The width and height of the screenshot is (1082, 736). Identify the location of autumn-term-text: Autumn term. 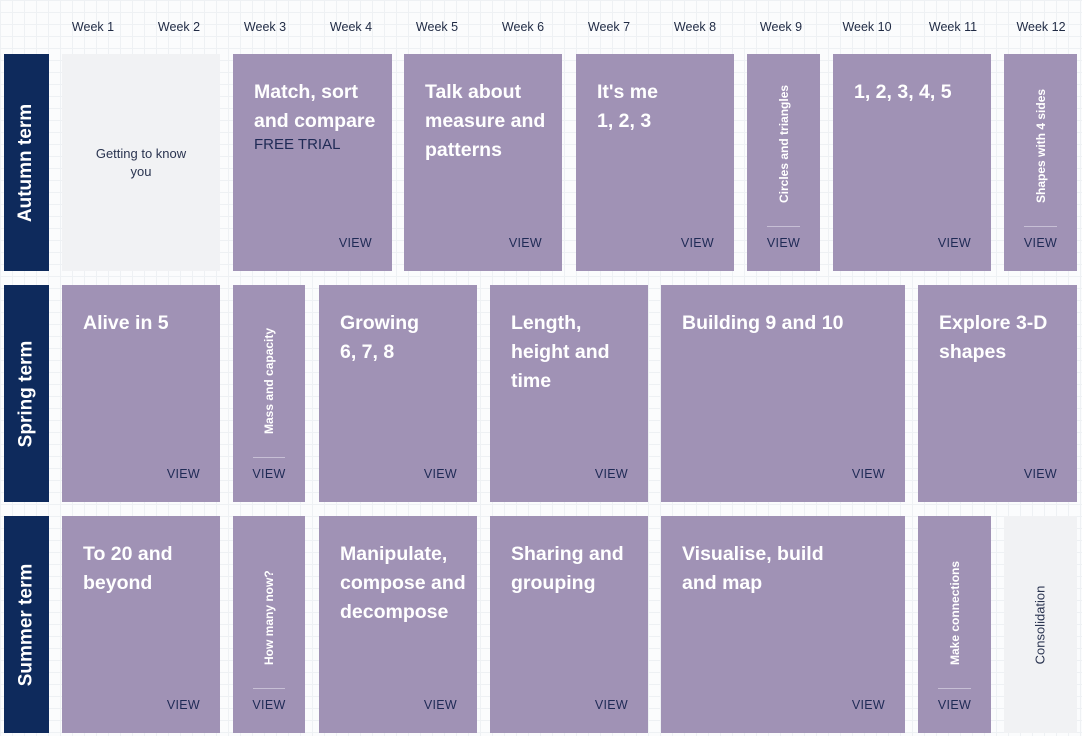
(26, 162).